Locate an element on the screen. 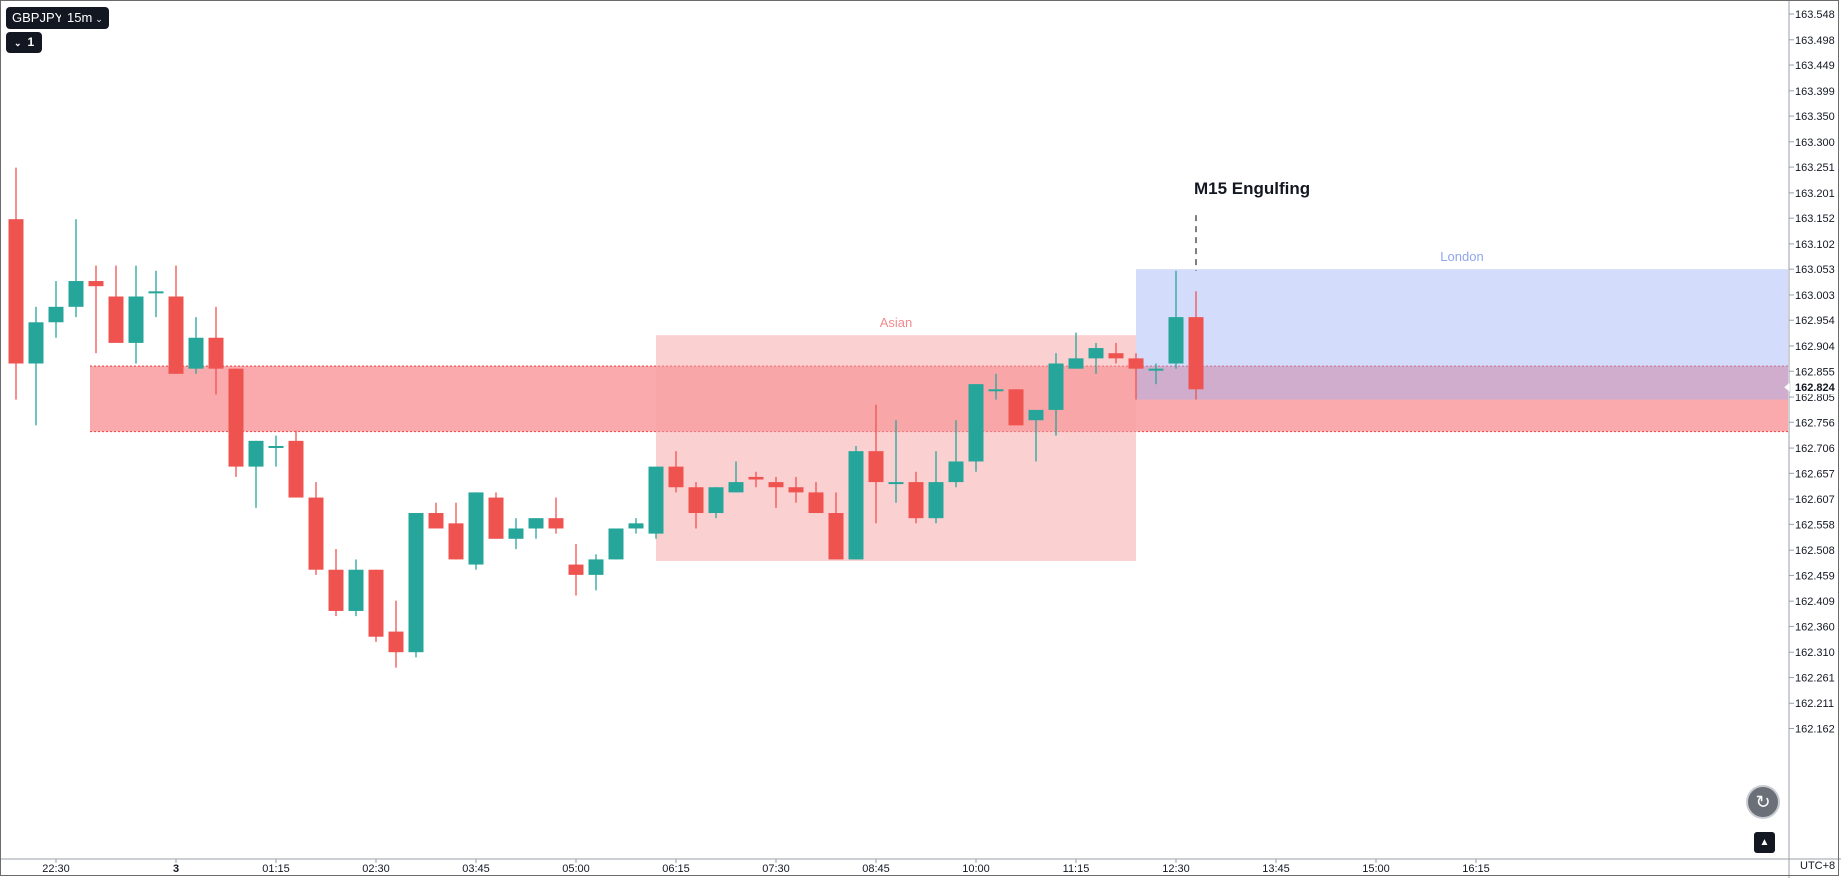 Image resolution: width=1841 pixels, height=878 pixels. last-price-pointer is located at coordinates (1787, 387).